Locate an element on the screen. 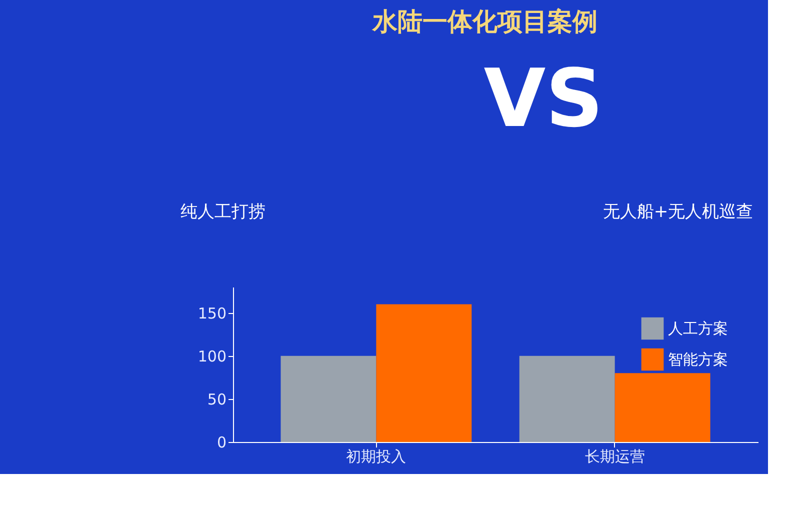 The width and height of the screenshot is (795, 520). legend-label: 人工方案 is located at coordinates (698, 329).